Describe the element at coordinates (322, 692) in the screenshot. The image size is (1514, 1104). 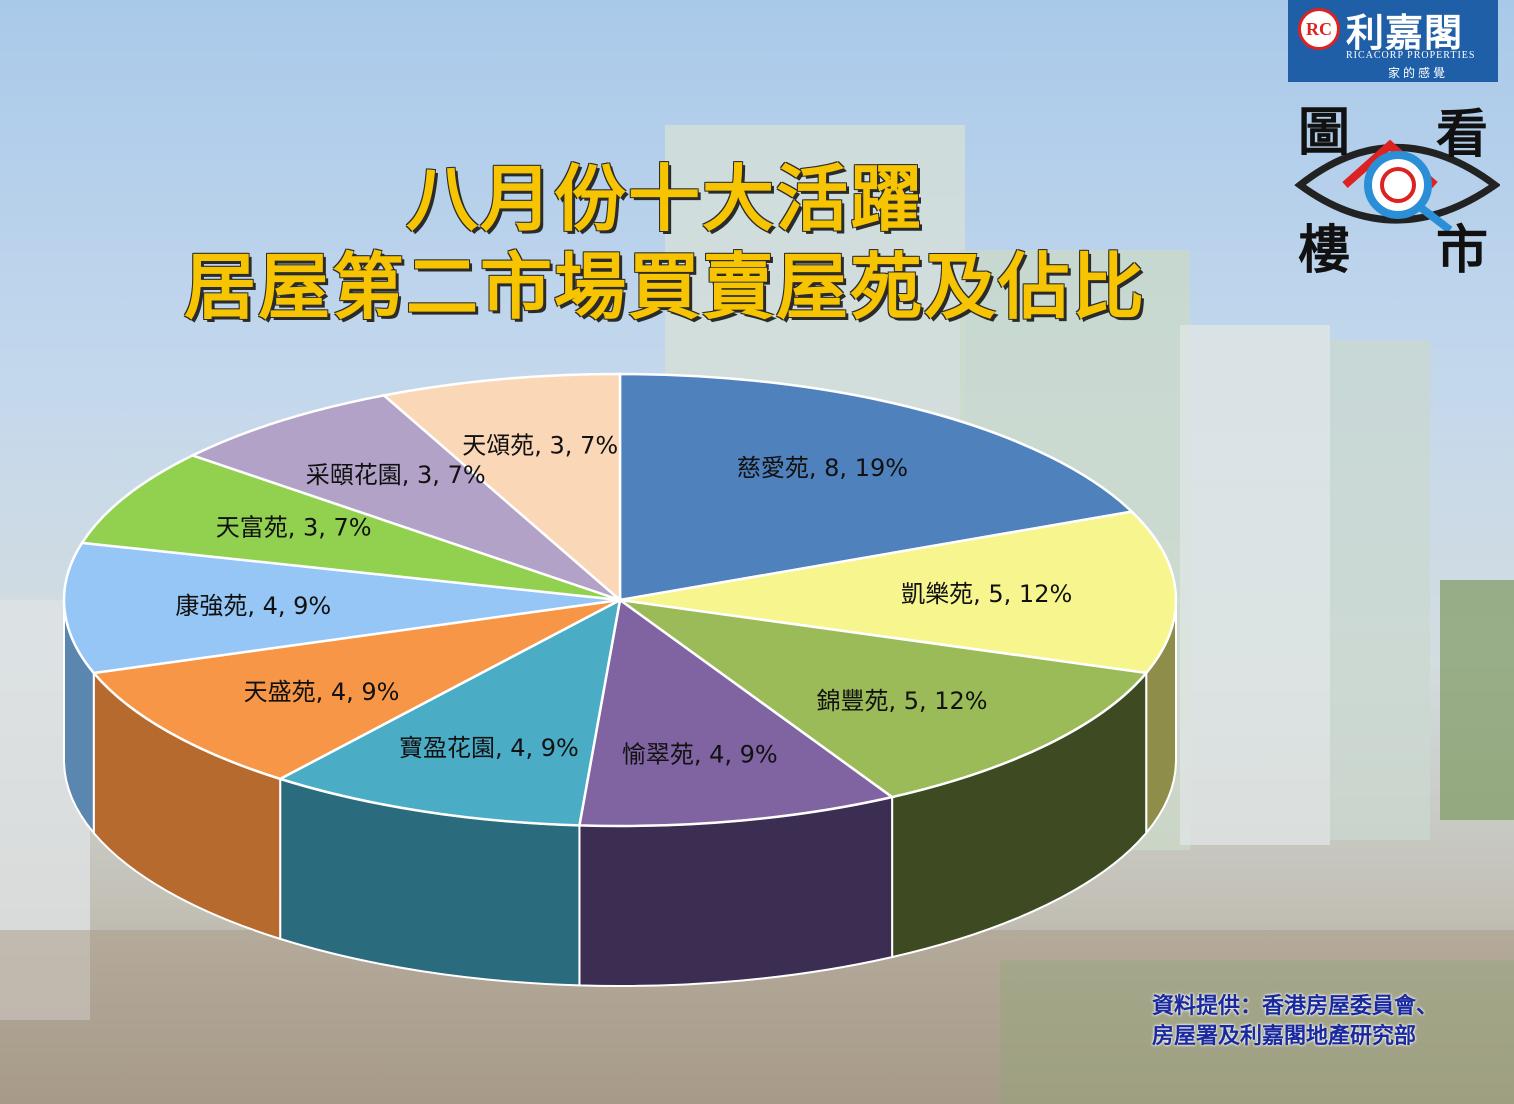
I see `data-label-5: 天盛苑, 4, 9%` at that location.